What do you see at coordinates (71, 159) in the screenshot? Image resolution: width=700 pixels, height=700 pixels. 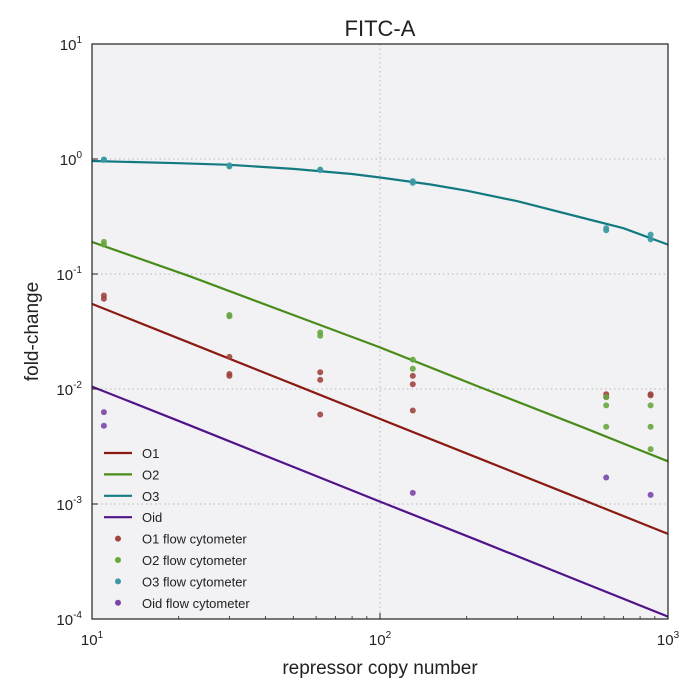 I see `y-tick-label: 10⁰` at bounding box center [71, 159].